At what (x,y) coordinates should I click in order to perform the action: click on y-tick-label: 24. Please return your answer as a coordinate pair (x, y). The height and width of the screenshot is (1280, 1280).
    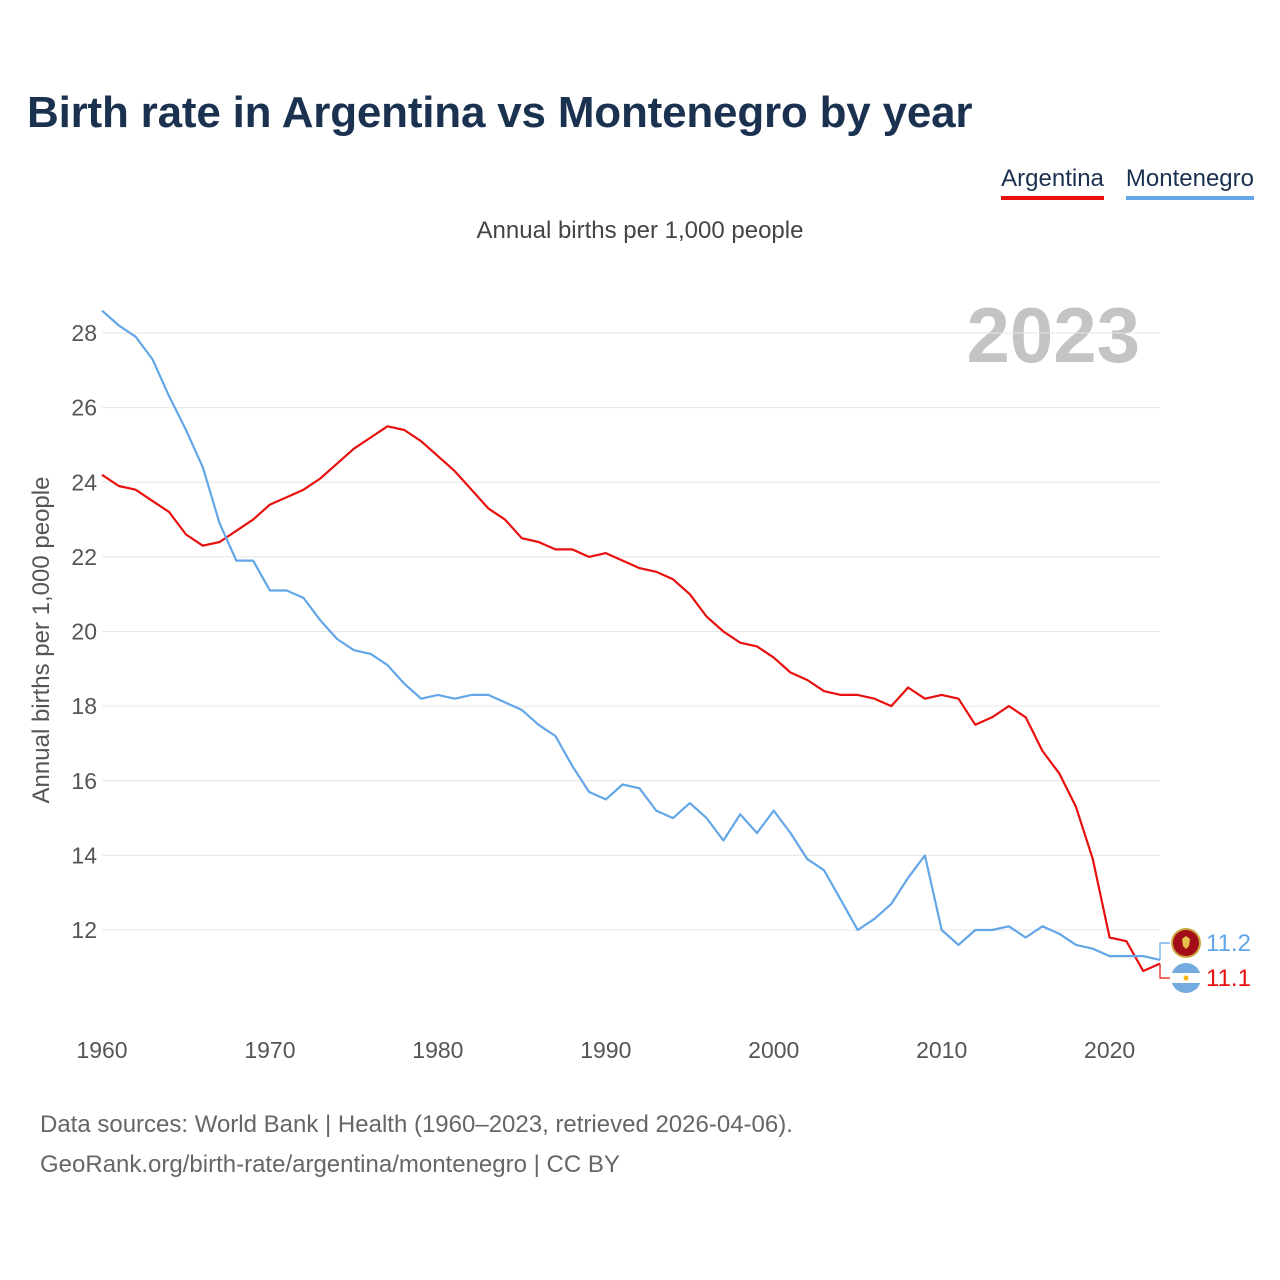
    Looking at the image, I should click on (84, 482).